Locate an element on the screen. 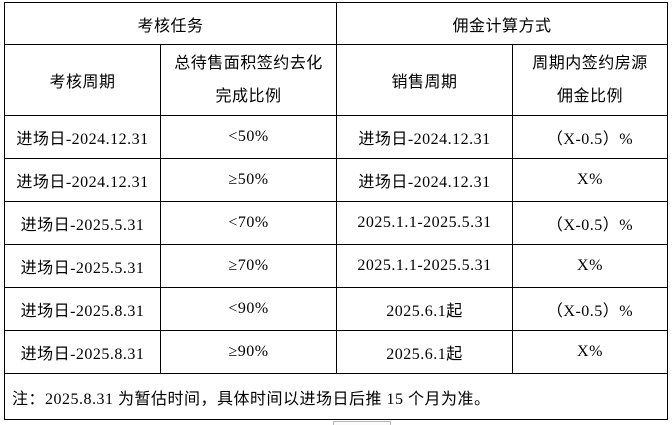 This screenshot has height=425, width=672. col-header-completion-ratio: 总待售面积签约去化 完成比例 is located at coordinates (249, 80).